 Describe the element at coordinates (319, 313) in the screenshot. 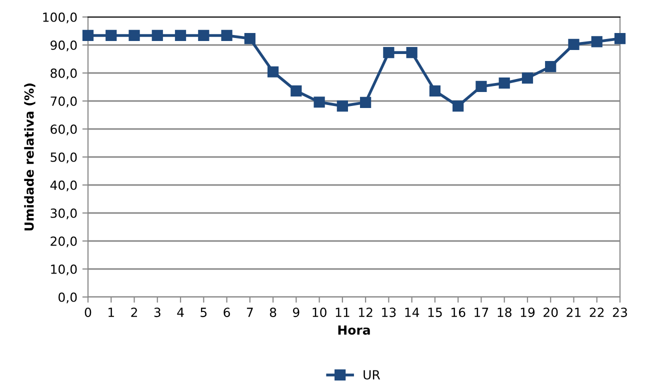

I see `x-tick-label: 10` at that location.